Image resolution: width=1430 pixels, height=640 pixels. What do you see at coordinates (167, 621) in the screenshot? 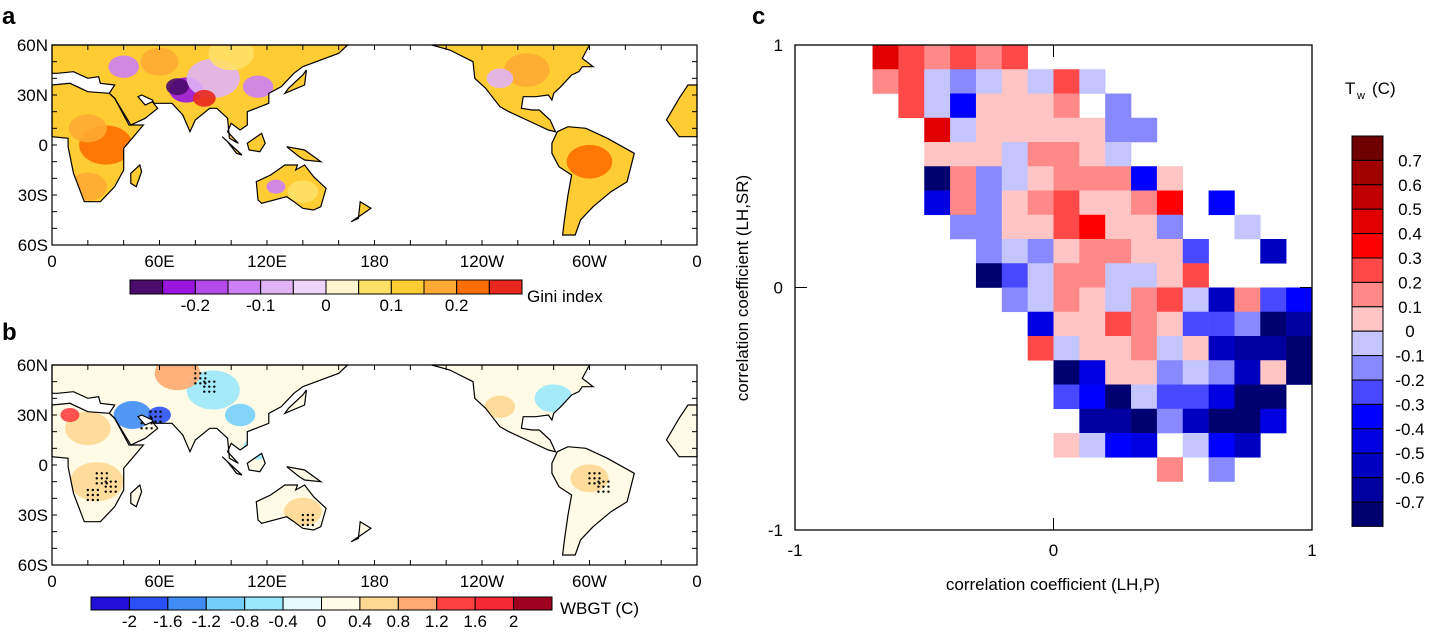
I see `colorbar-tick-label: -1.6` at bounding box center [167, 621].